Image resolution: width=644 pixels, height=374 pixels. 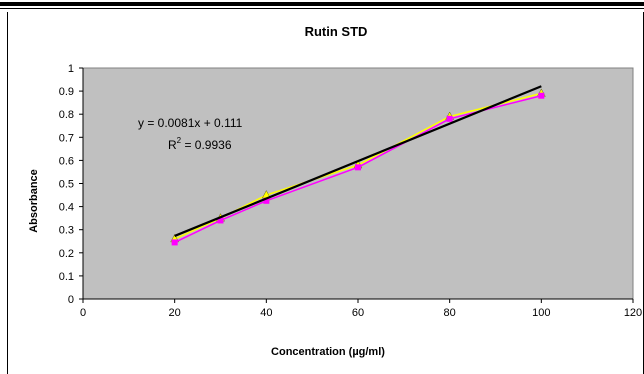 What do you see at coordinates (358, 313) in the screenshot?
I see `x-tick-label: 60` at bounding box center [358, 313].